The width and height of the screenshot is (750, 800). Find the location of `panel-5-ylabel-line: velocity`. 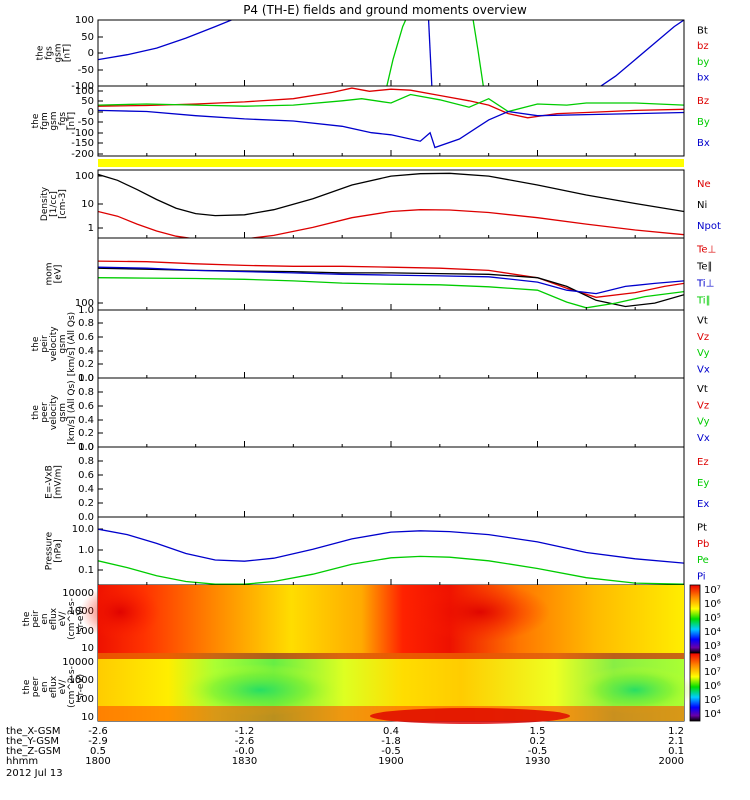

panel-5-ylabel-line: velocity is located at coordinates (54, 344).